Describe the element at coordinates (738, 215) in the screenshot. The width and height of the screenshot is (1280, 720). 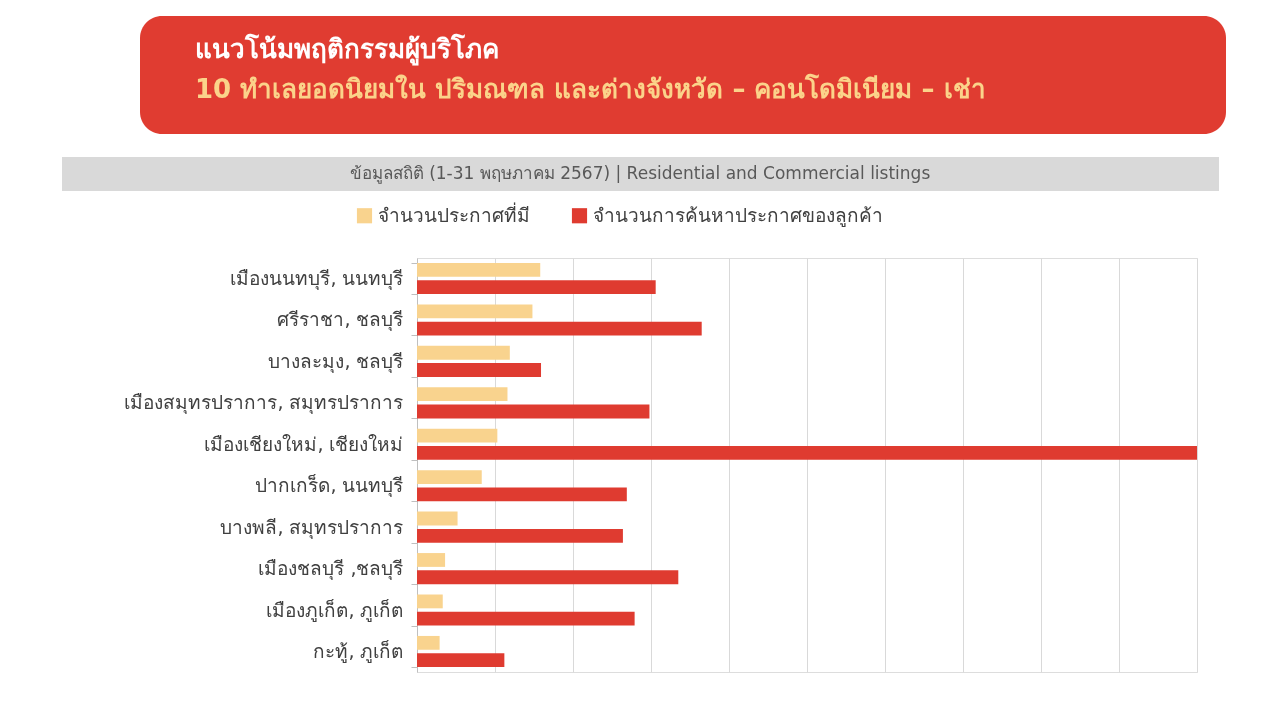
I see `legend-label: จำนวนการค้นหาประกาศของลูกค้า` at that location.